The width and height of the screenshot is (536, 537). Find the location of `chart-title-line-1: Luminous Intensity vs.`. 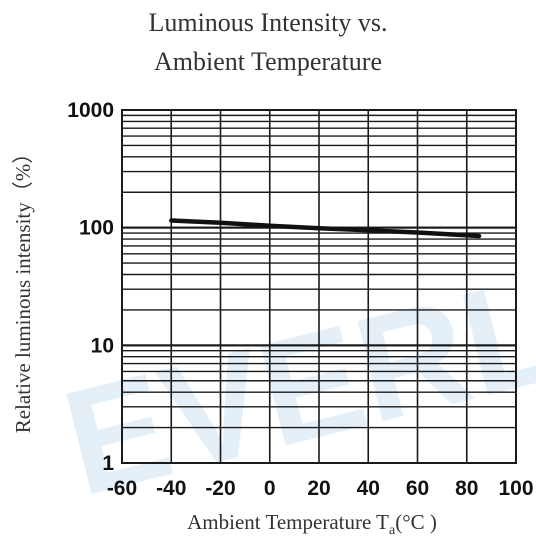

chart-title-line-1: Luminous Intensity vs. is located at coordinates (268, 22).